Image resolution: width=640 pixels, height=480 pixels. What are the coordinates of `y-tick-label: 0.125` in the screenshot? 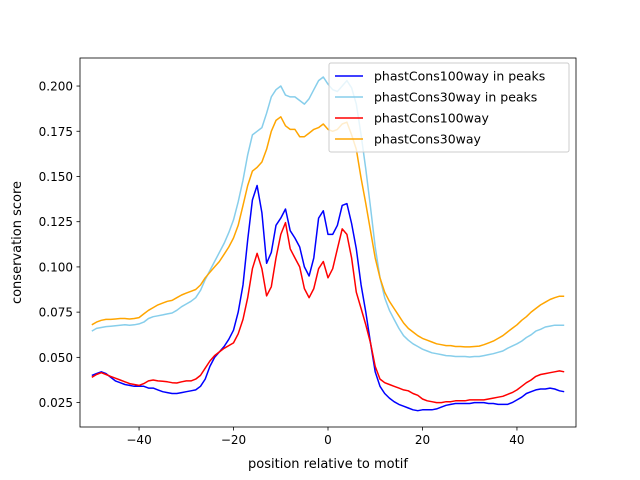 It's located at (56, 222).